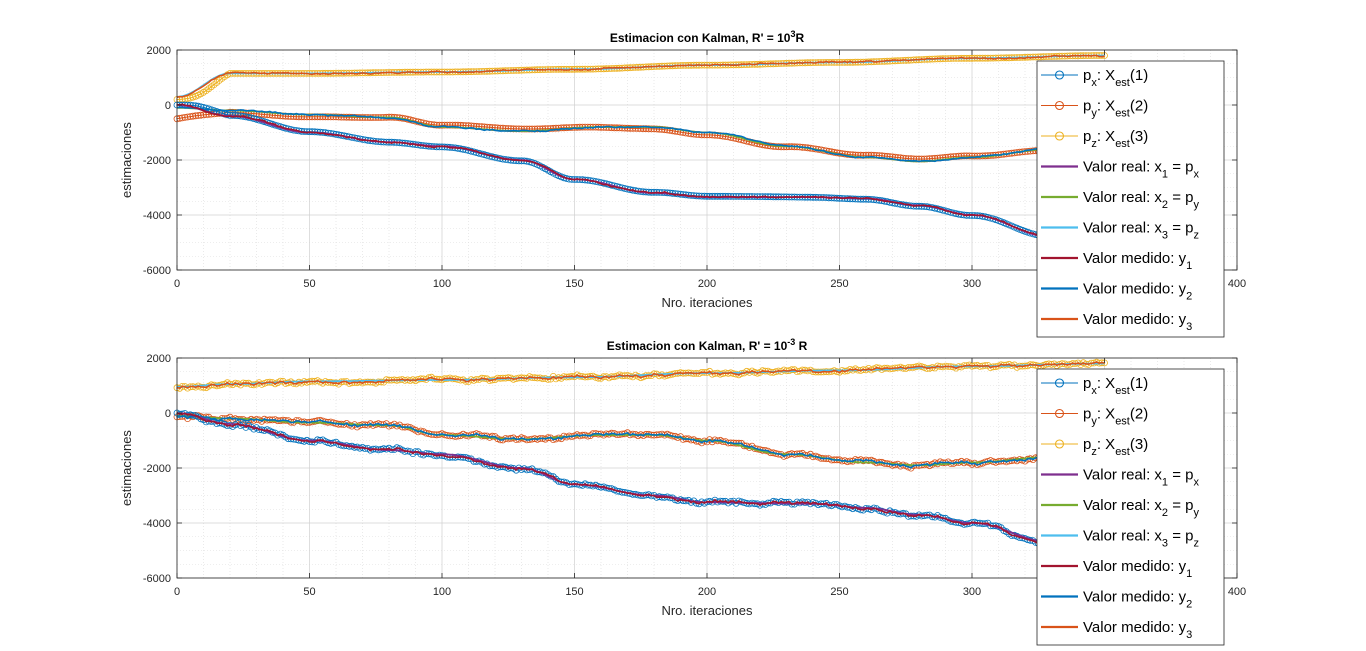 This screenshot has height=651, width=1366. I want to click on legend-item-med1: Valor medido: y1, so click(1116, 569).